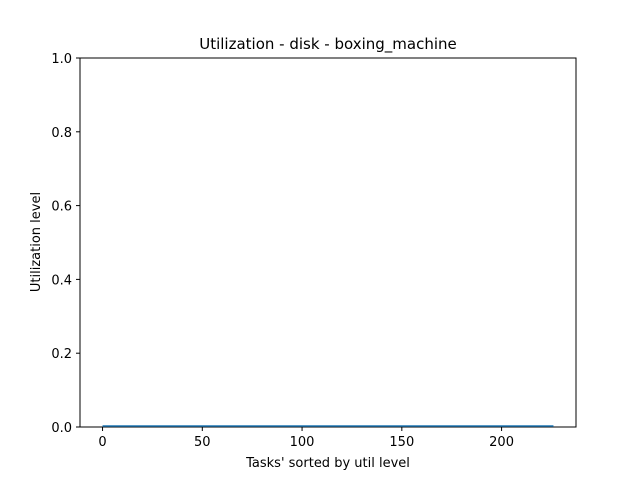 The width and height of the screenshot is (640, 480). I want to click on x-axis-label: Tasks' sorted by util level, so click(327, 463).